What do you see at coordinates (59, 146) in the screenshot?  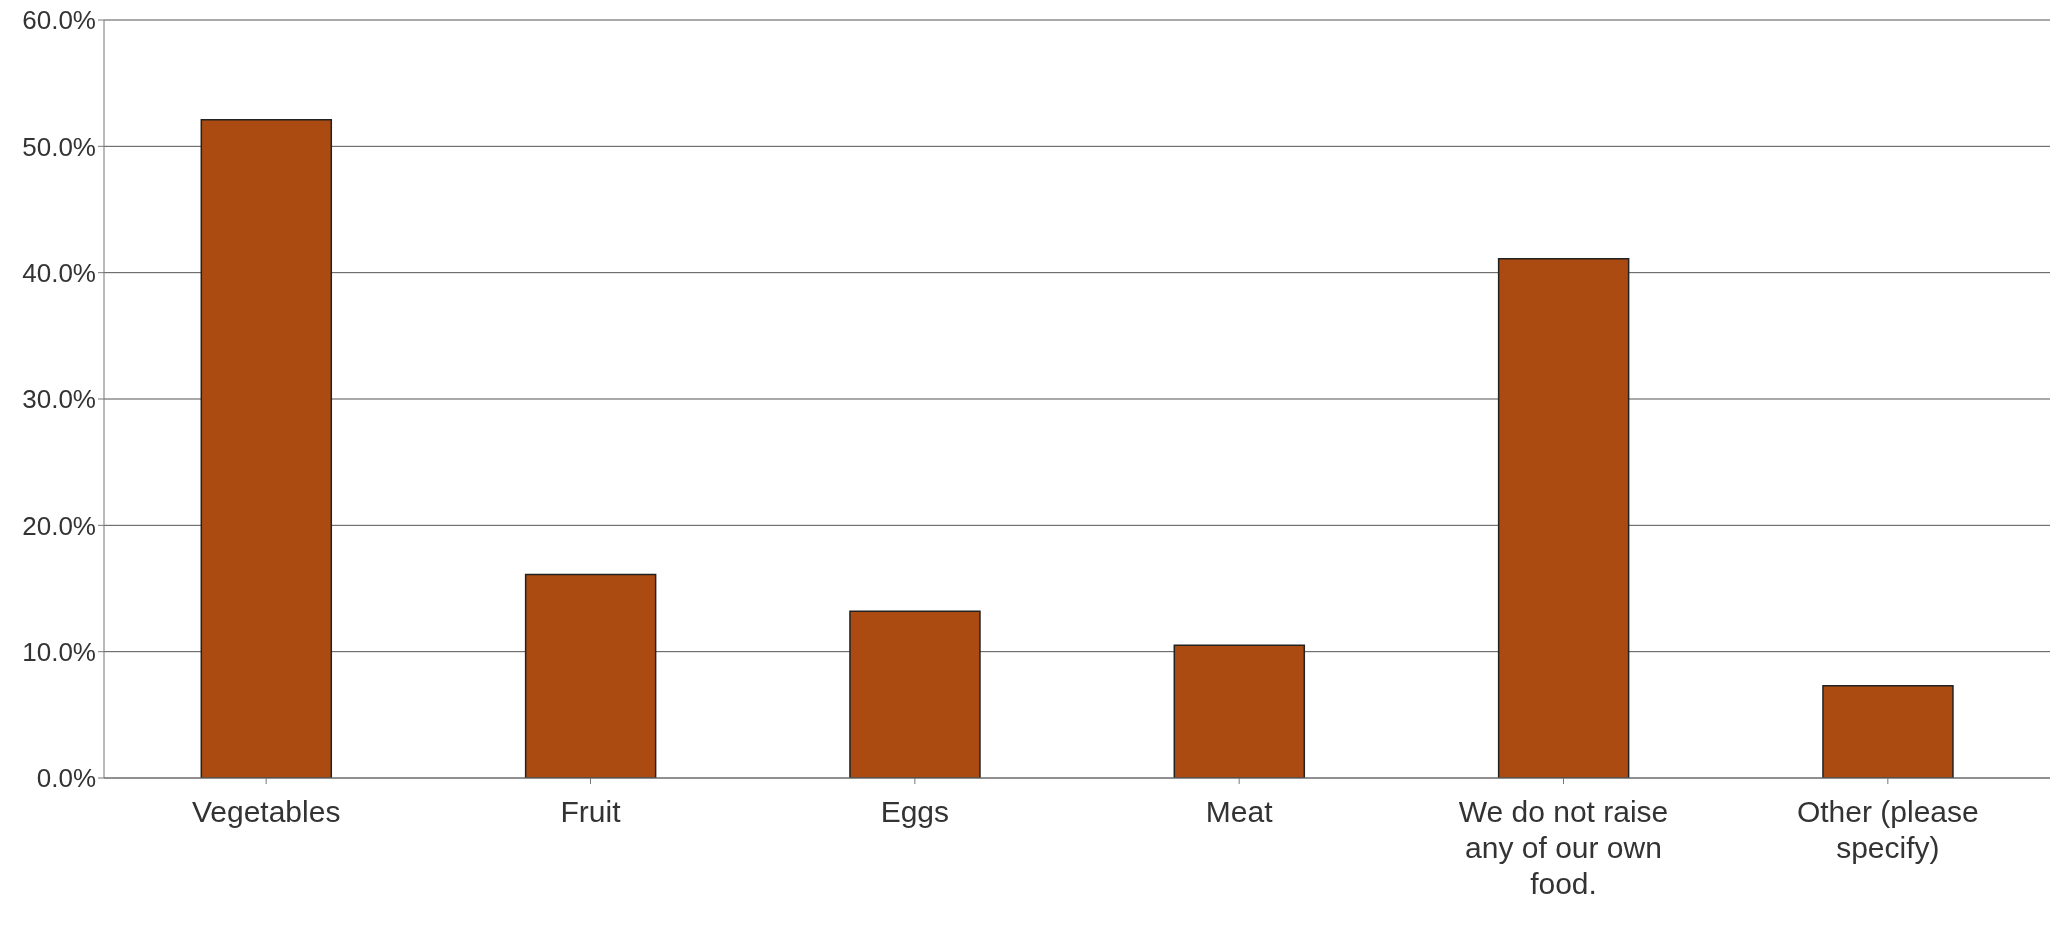 I see `y-tick-label: 50.0%` at bounding box center [59, 146].